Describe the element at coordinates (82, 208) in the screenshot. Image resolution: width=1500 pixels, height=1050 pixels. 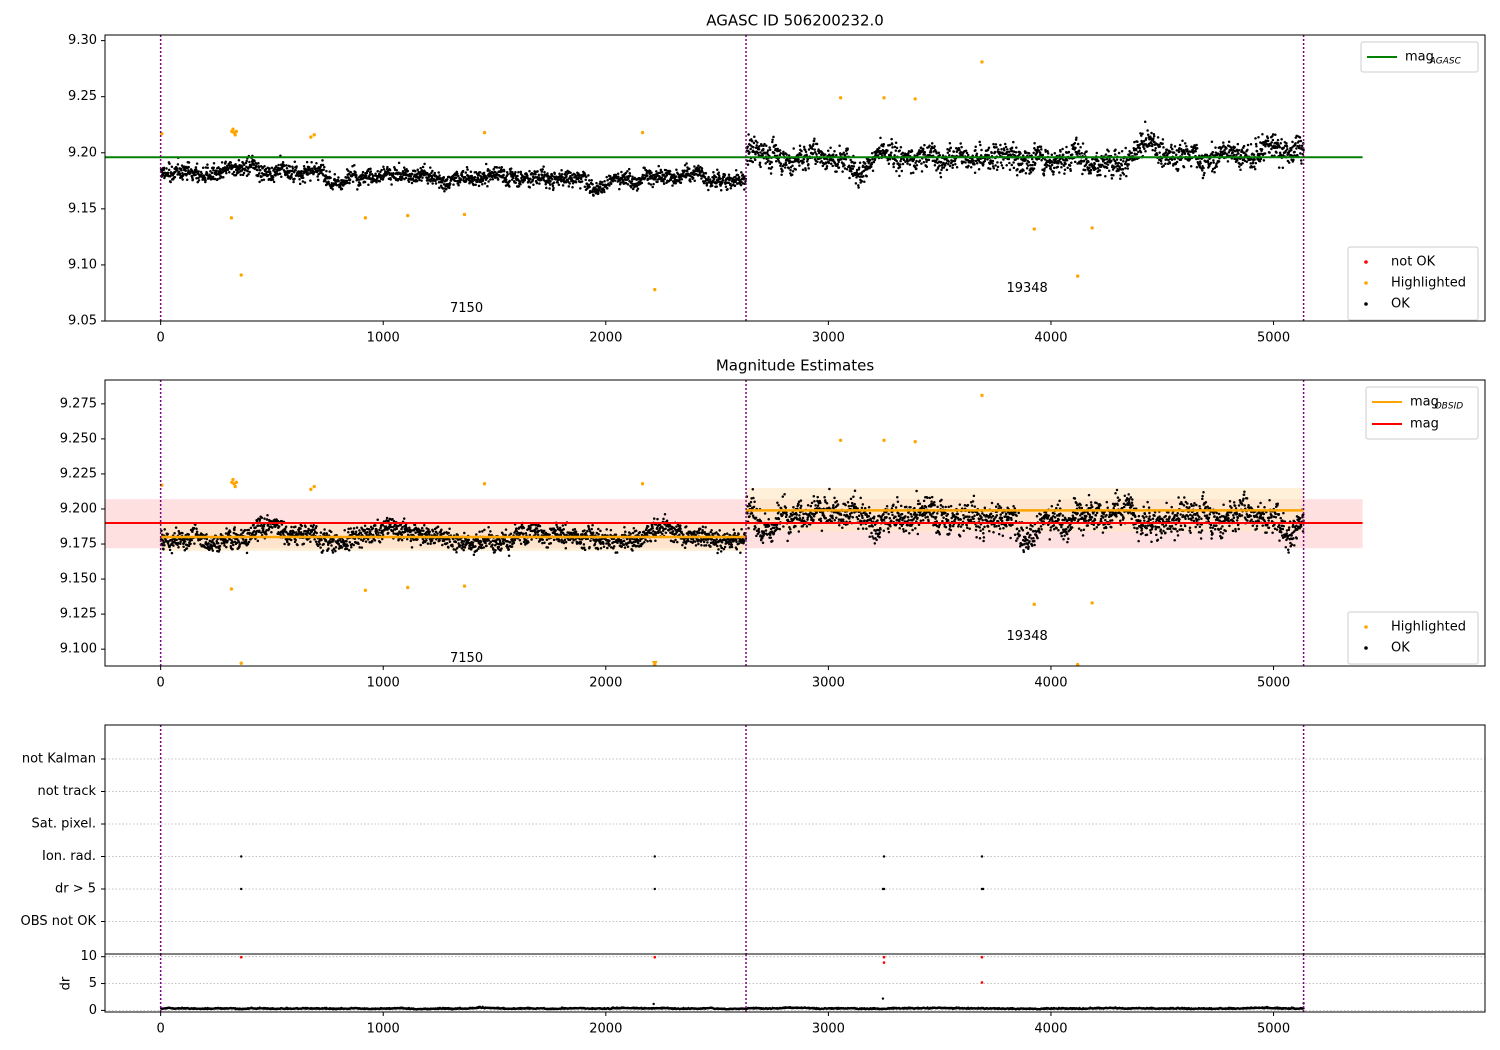
I see `y-tick-label: 9.15` at that location.